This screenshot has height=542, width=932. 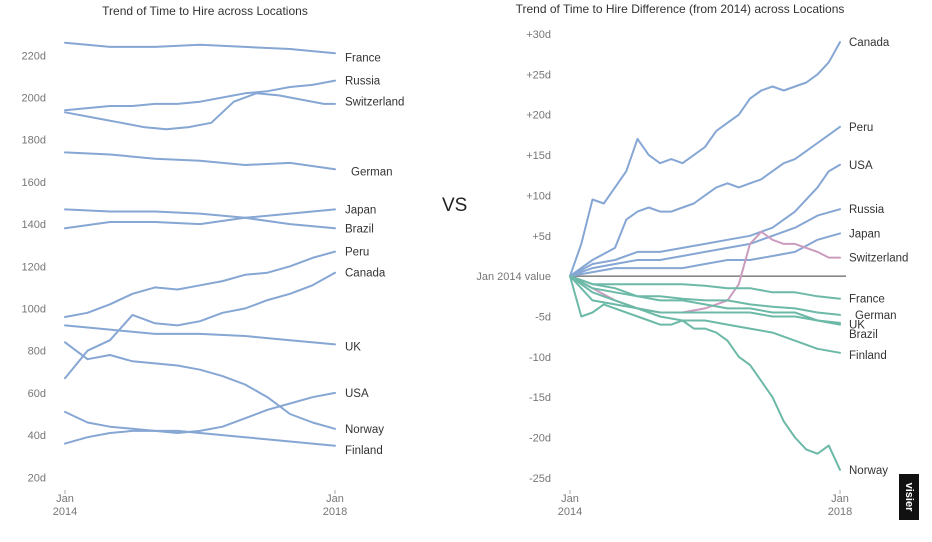 What do you see at coordinates (65, 512) in the screenshot?
I see `left-x-tick-year: 2014` at bounding box center [65, 512].